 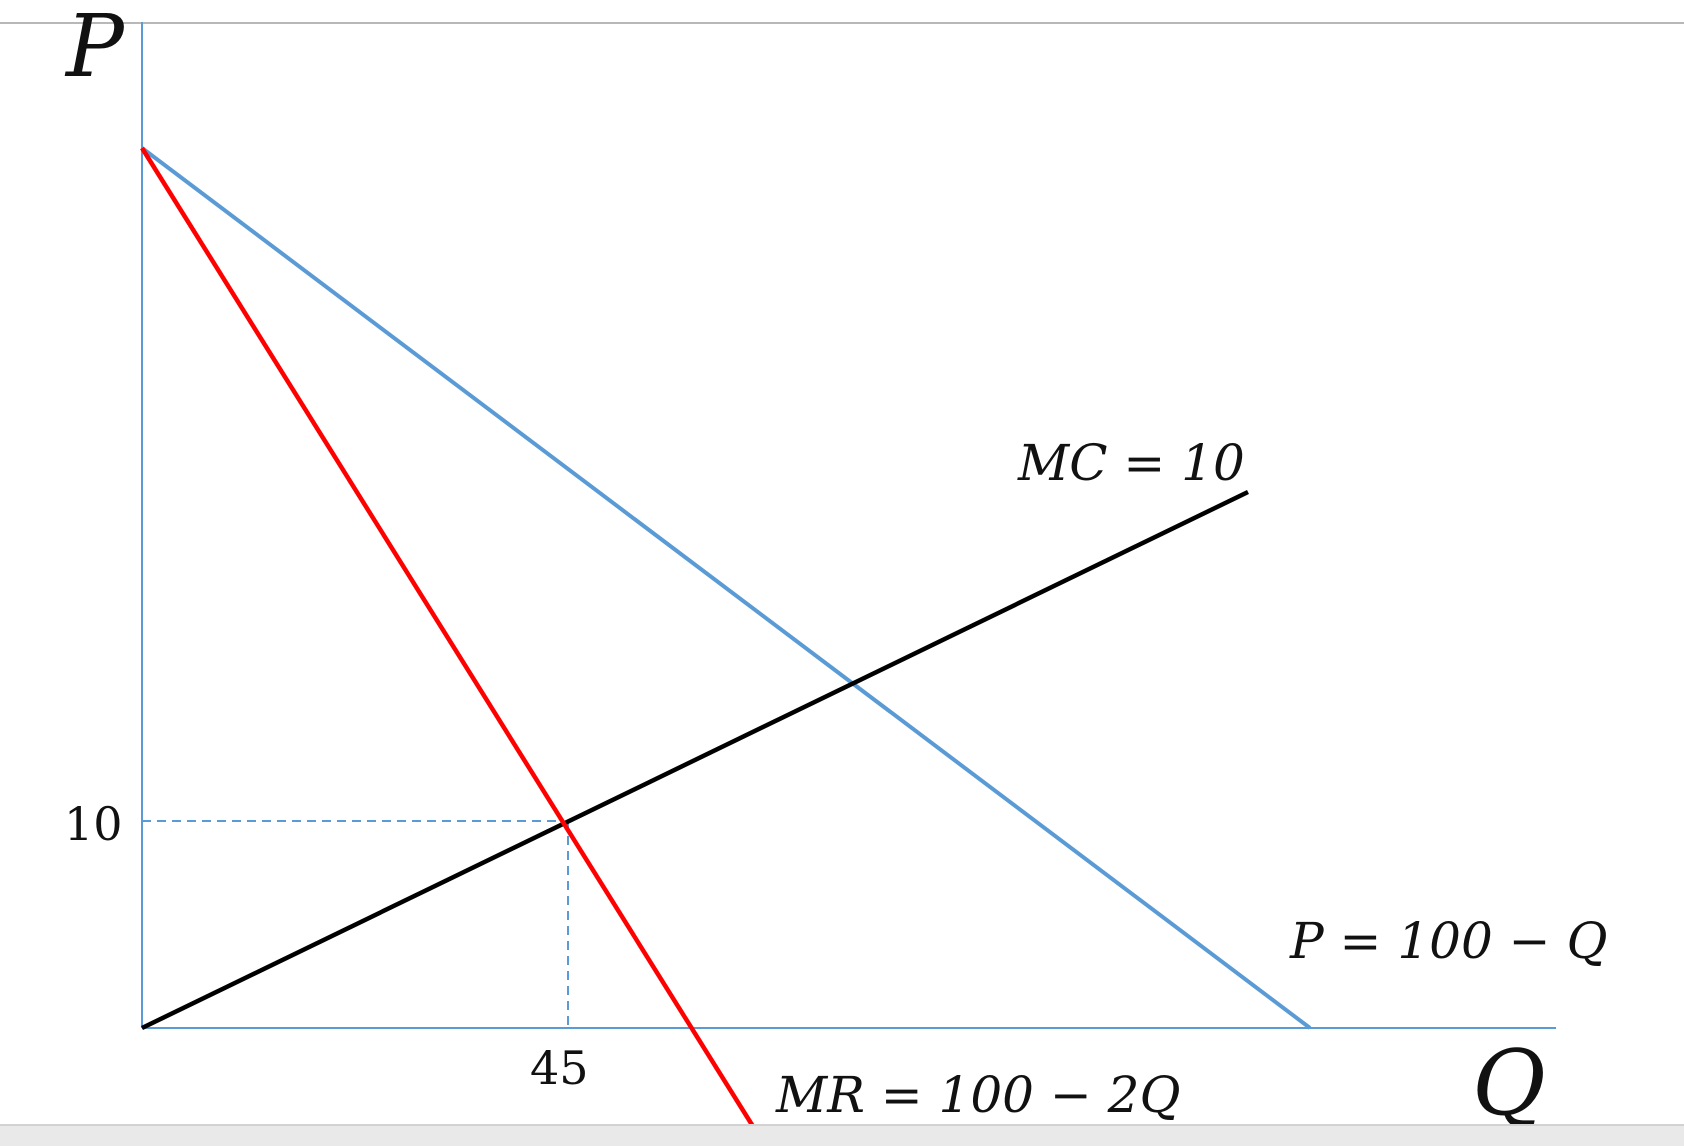 What do you see at coordinates (1509, 1083) in the screenshot?
I see `x-axis-label: Q` at bounding box center [1509, 1083].